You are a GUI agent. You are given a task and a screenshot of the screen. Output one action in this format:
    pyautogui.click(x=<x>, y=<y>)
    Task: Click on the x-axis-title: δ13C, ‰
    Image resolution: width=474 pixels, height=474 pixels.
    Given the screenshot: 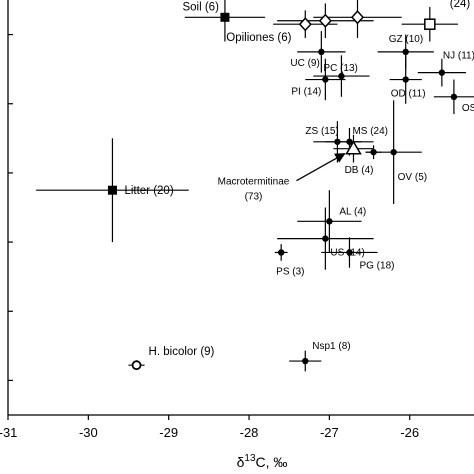 What is the action you would take?
    pyautogui.click(x=262, y=461)
    